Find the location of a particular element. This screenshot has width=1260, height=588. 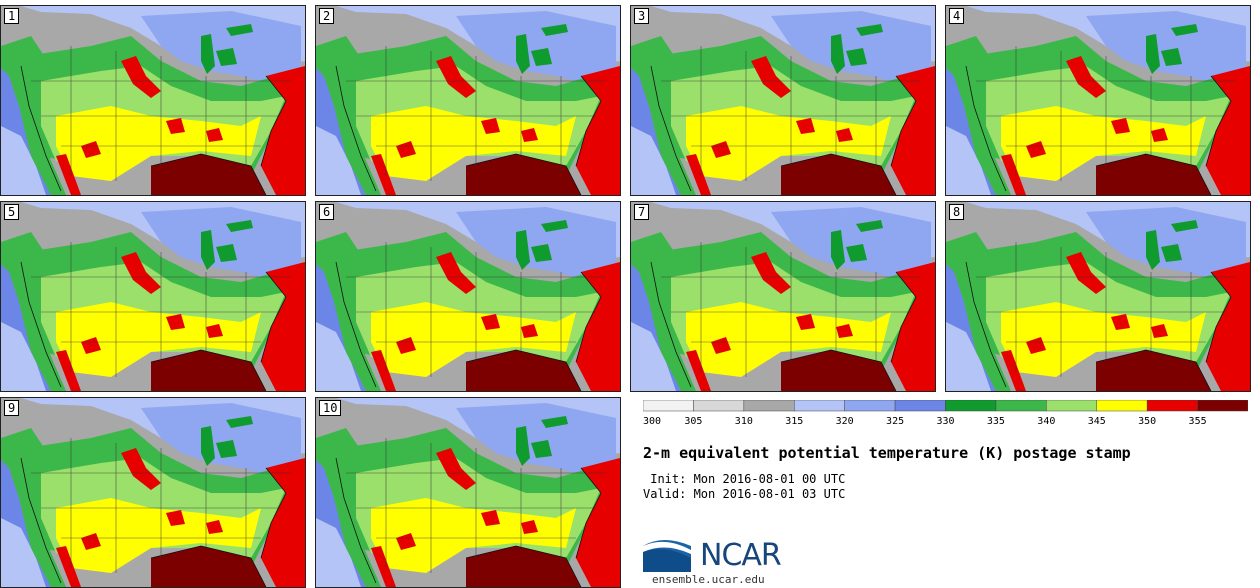

panel-number-label: 6 is located at coordinates (327, 212).